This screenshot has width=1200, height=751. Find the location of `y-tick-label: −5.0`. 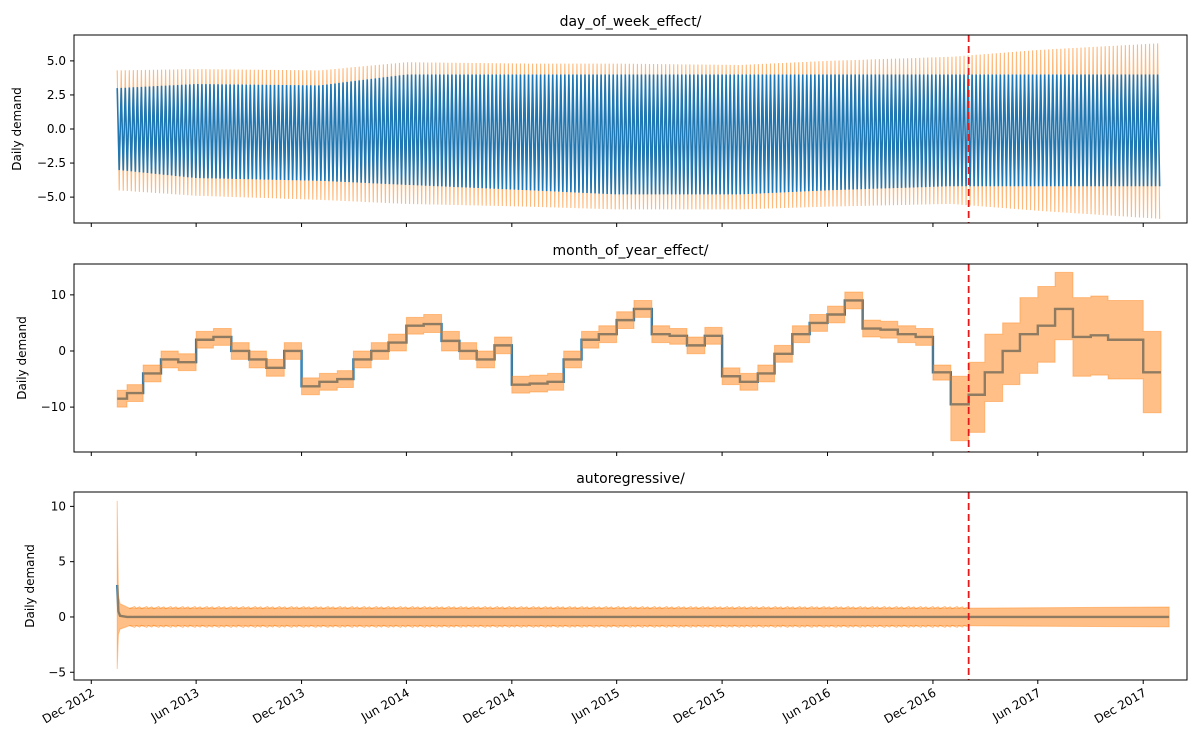

y-tick-label: −5.0 is located at coordinates (51, 197).